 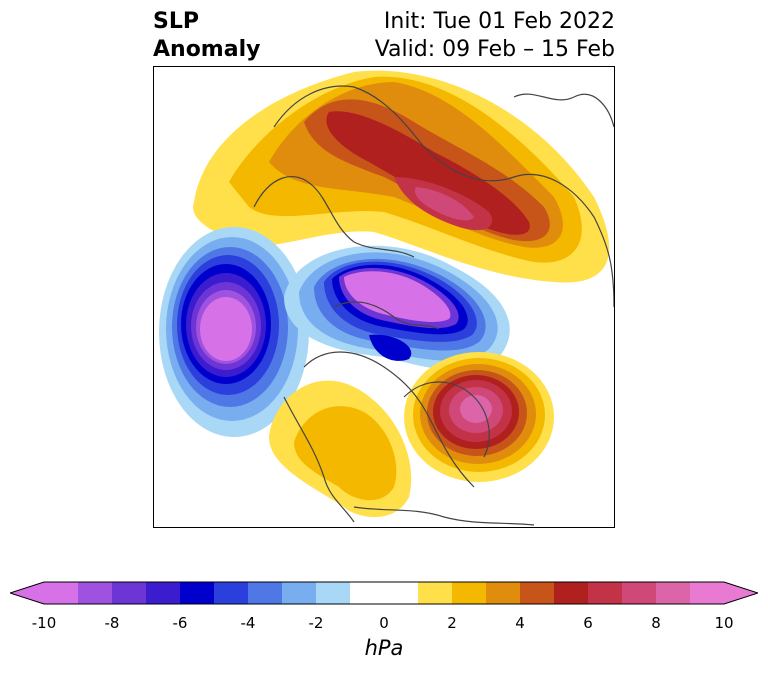 What do you see at coordinates (724, 623) in the screenshot?
I see `colorbar-tick-label: 10` at bounding box center [724, 623].